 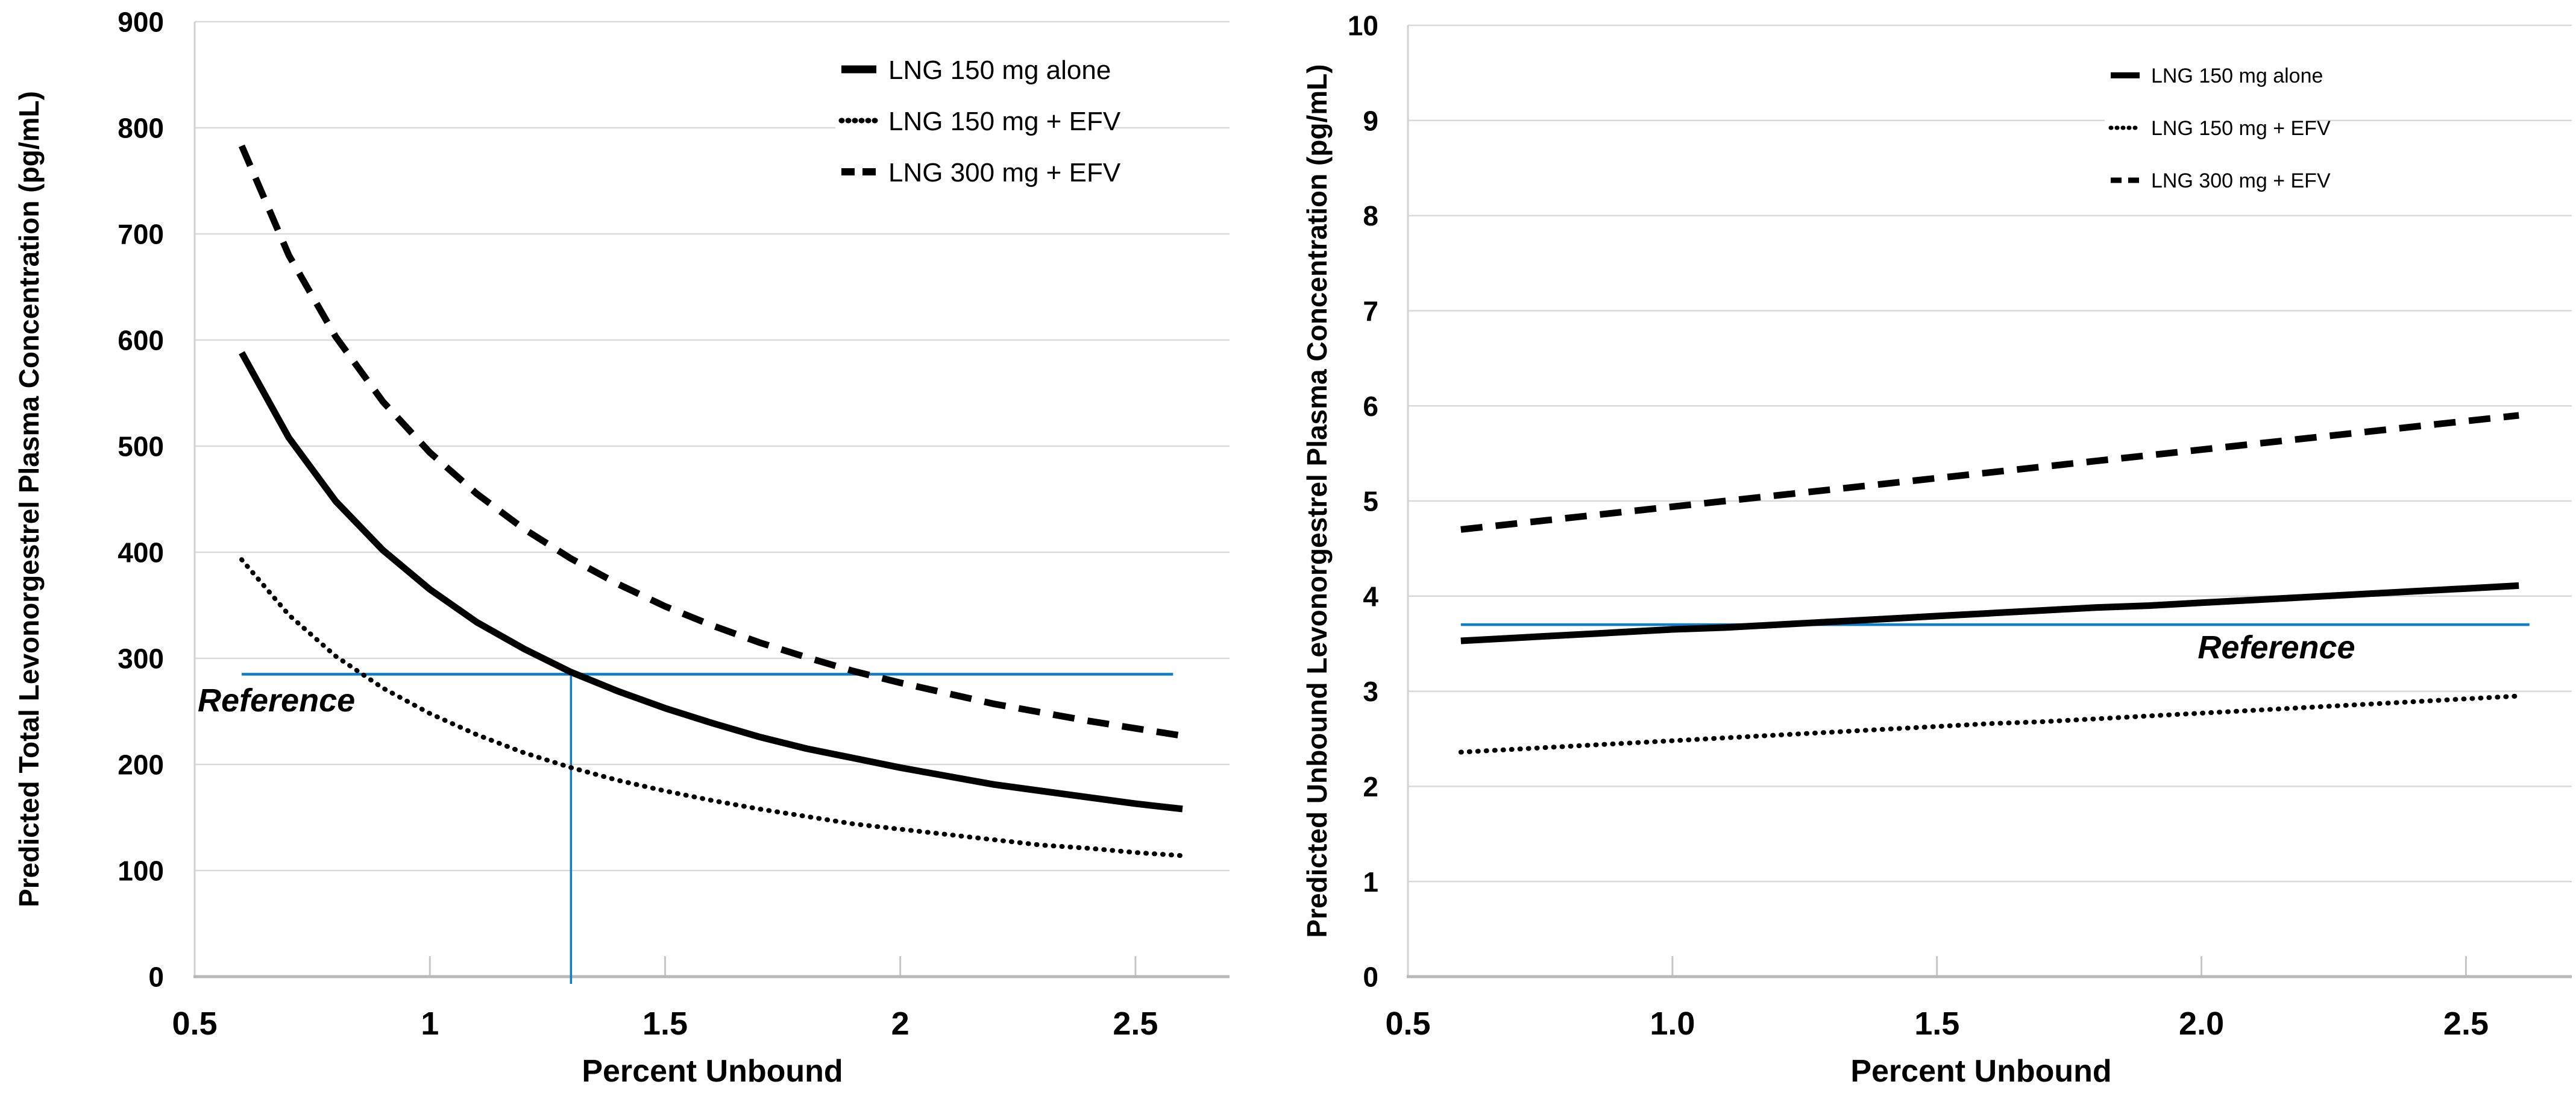 What do you see at coordinates (1672, 1024) in the screenshot?
I see `x-tick-label: 1.0` at bounding box center [1672, 1024].